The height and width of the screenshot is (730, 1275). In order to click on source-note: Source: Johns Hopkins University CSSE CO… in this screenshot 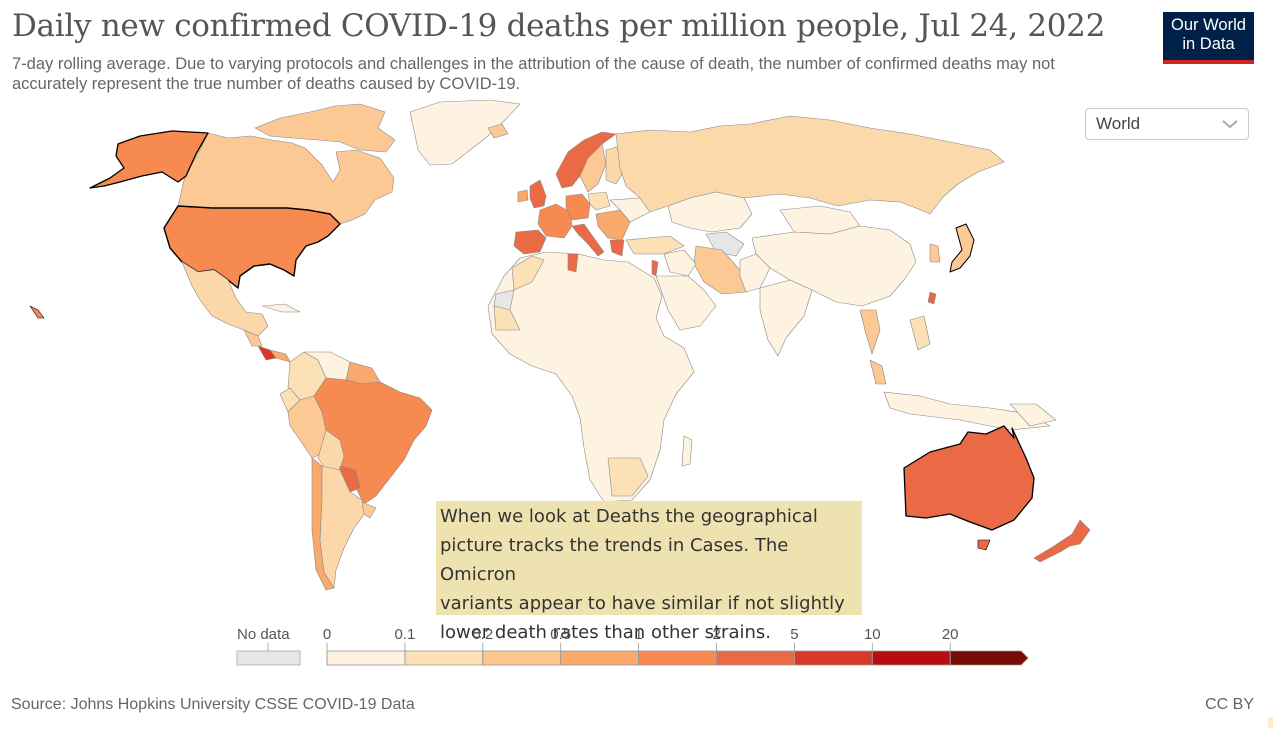, I will do `click(213, 704)`.